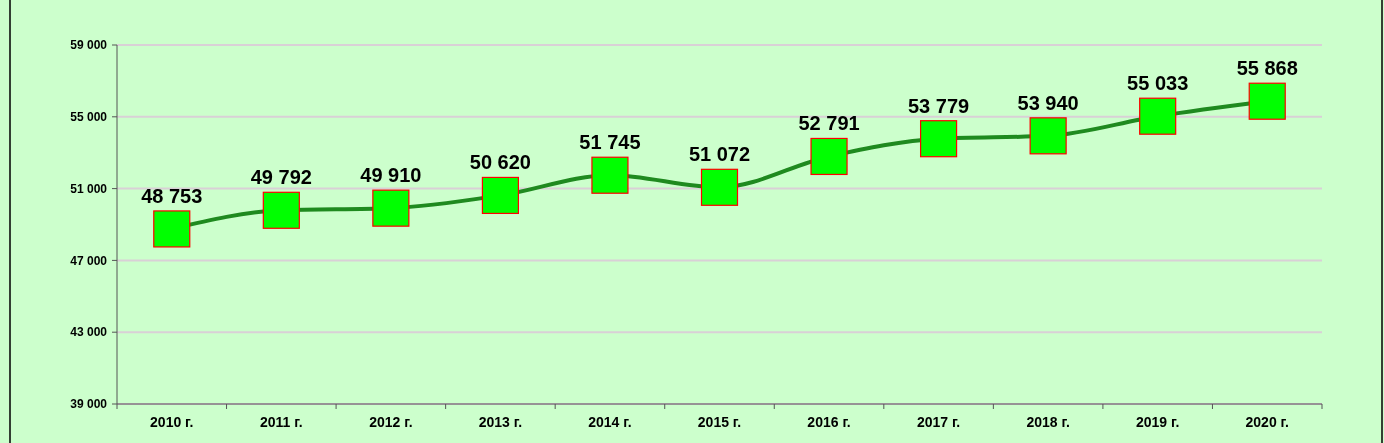 The width and height of the screenshot is (1384, 443). I want to click on data-label: 55 868, so click(1267, 68).